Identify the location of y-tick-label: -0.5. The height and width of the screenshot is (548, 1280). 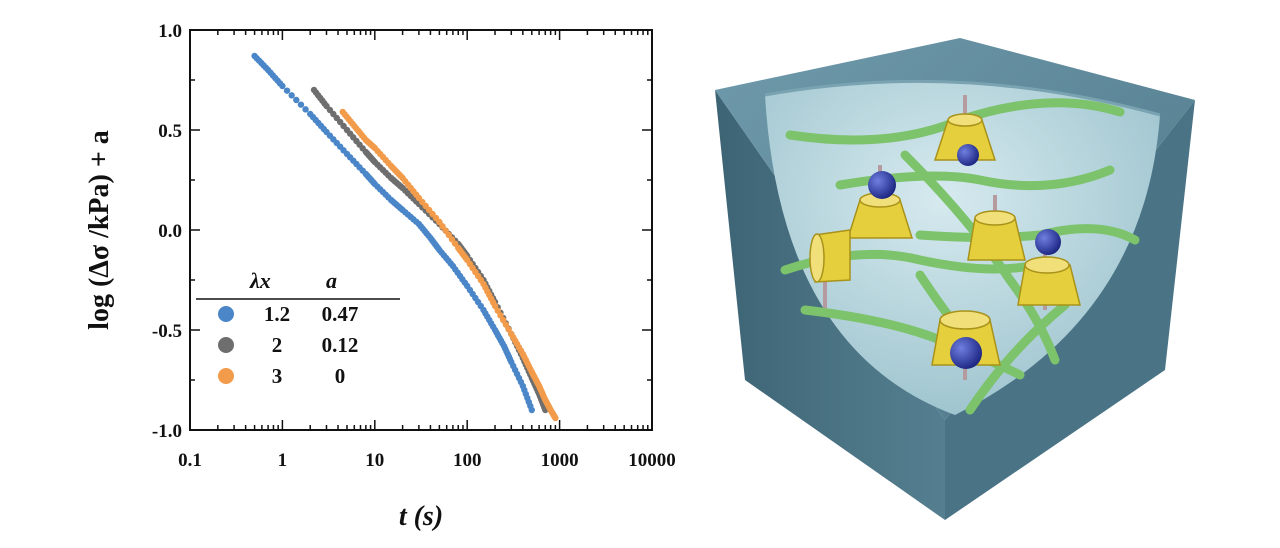
(167, 331).